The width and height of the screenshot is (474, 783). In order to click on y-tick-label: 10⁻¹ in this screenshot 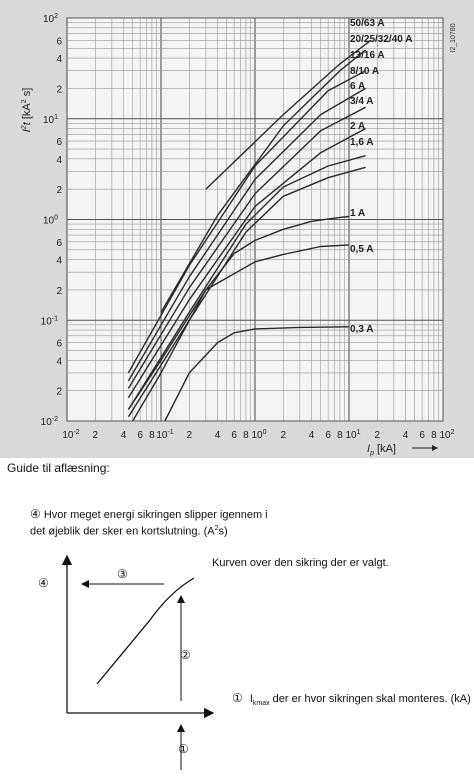, I will do `click(49, 321)`.